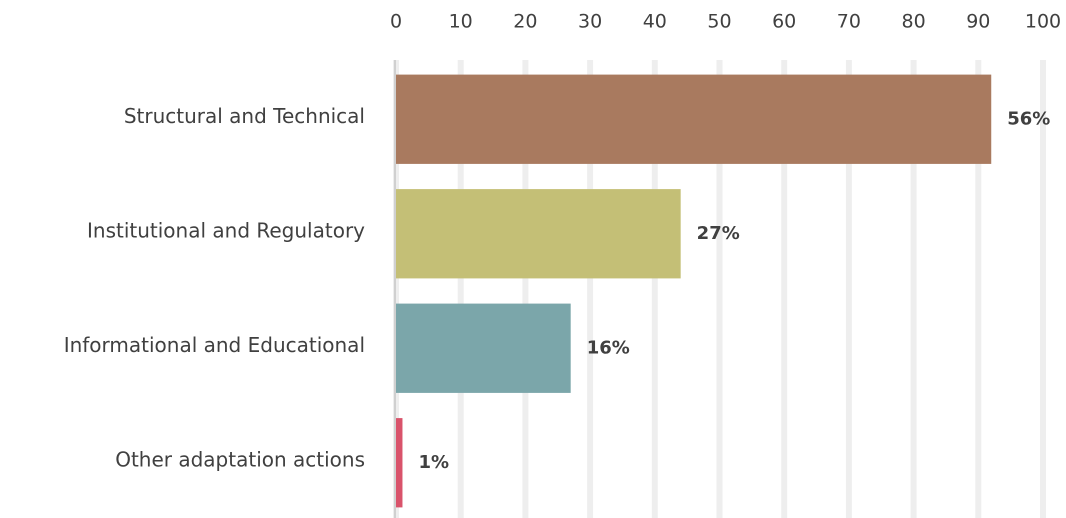 The width and height of the screenshot is (1066, 518). What do you see at coordinates (244, 116) in the screenshot?
I see `y-tick-label: Structural and Technical` at bounding box center [244, 116].